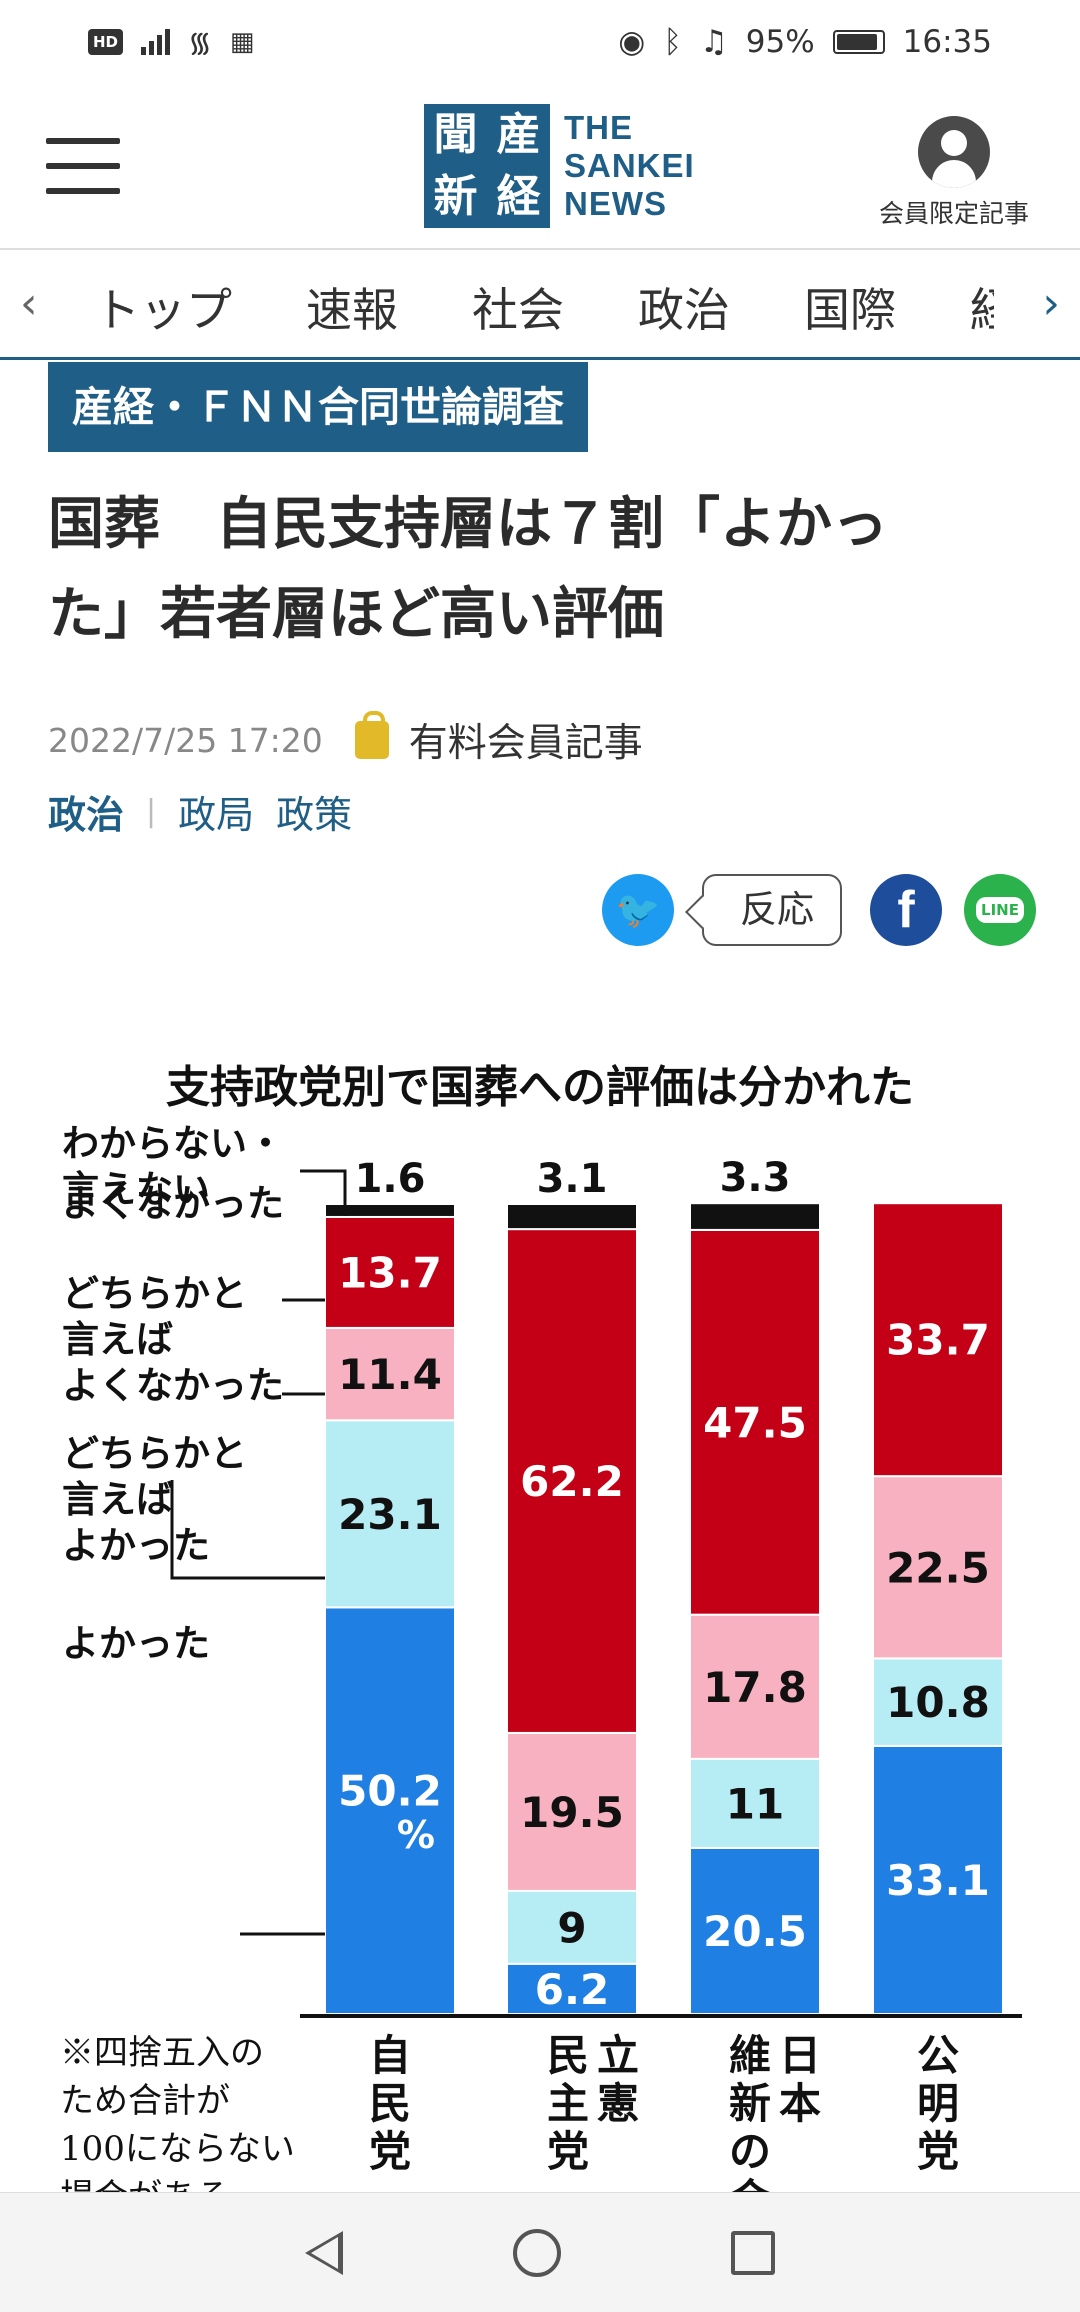 The height and width of the screenshot is (2312, 1080). Describe the element at coordinates (390, 1374) in the screenshot. I see `data-label: 11.4` at that location.